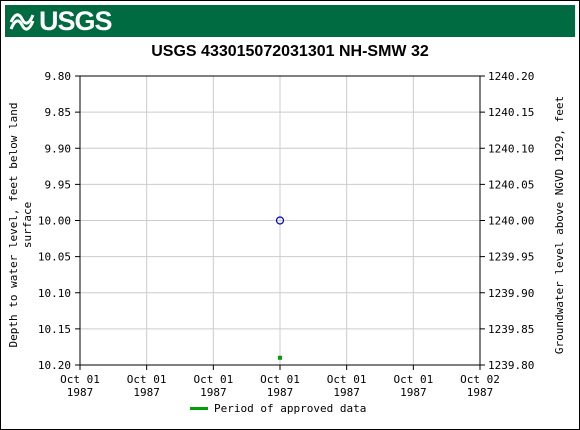 This screenshot has height=430, width=580. I want to click on y-right-tick-label: 1239.85, so click(511, 329).